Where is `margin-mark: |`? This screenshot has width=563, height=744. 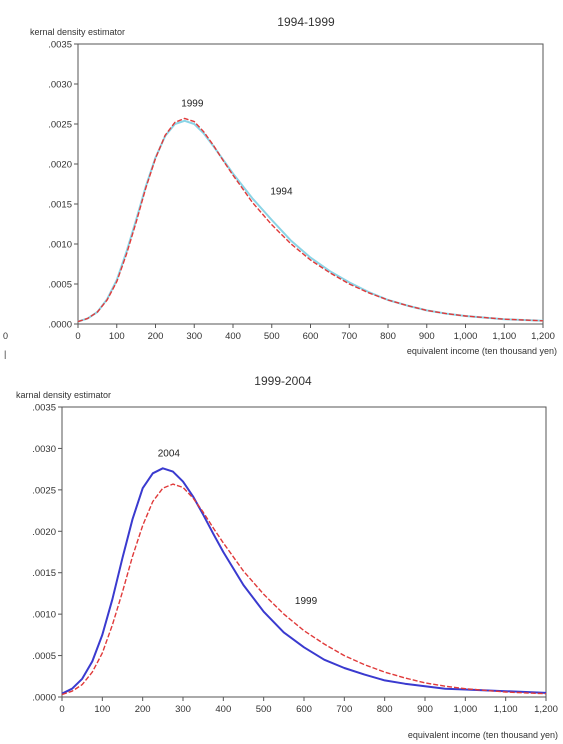 margin-mark: | is located at coordinates (5, 354).